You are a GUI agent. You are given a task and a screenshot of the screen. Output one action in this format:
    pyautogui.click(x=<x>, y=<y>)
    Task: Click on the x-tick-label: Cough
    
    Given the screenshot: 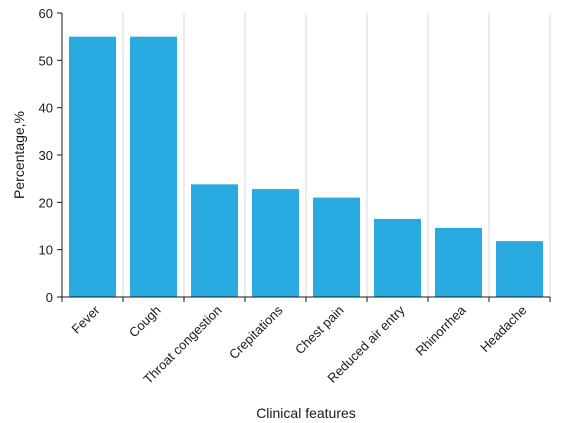 What is the action you would take?
    pyautogui.click(x=145, y=322)
    